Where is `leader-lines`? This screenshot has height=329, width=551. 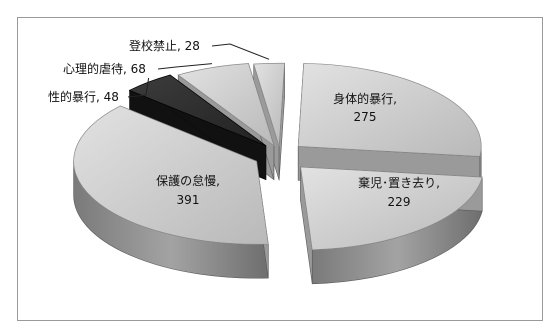
leader-lines is located at coordinates (198, 70).